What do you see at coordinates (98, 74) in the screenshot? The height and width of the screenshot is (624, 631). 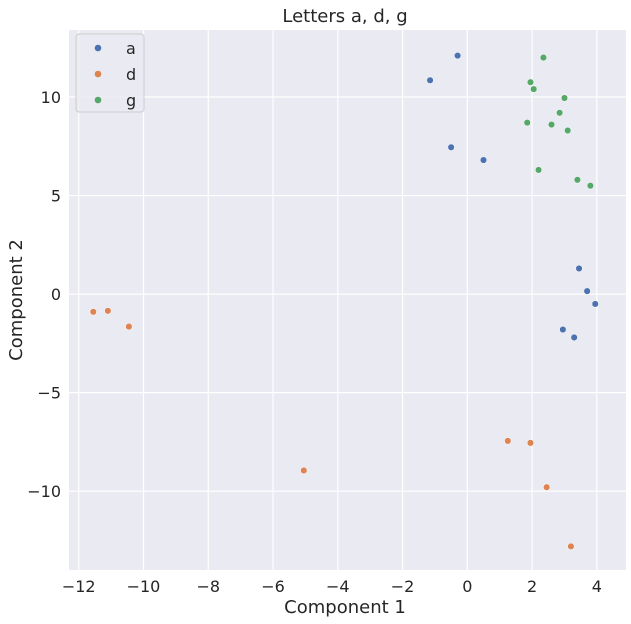 I see `legend-marker-d` at bounding box center [98, 74].